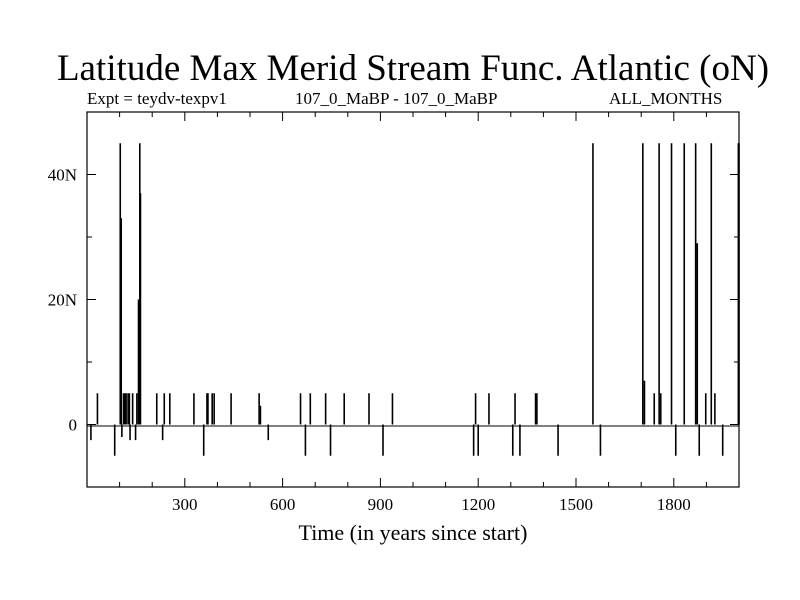 This screenshot has height=600, width=800. Describe the element at coordinates (576, 504) in the screenshot. I see `x-tick-label: 1500` at that location.